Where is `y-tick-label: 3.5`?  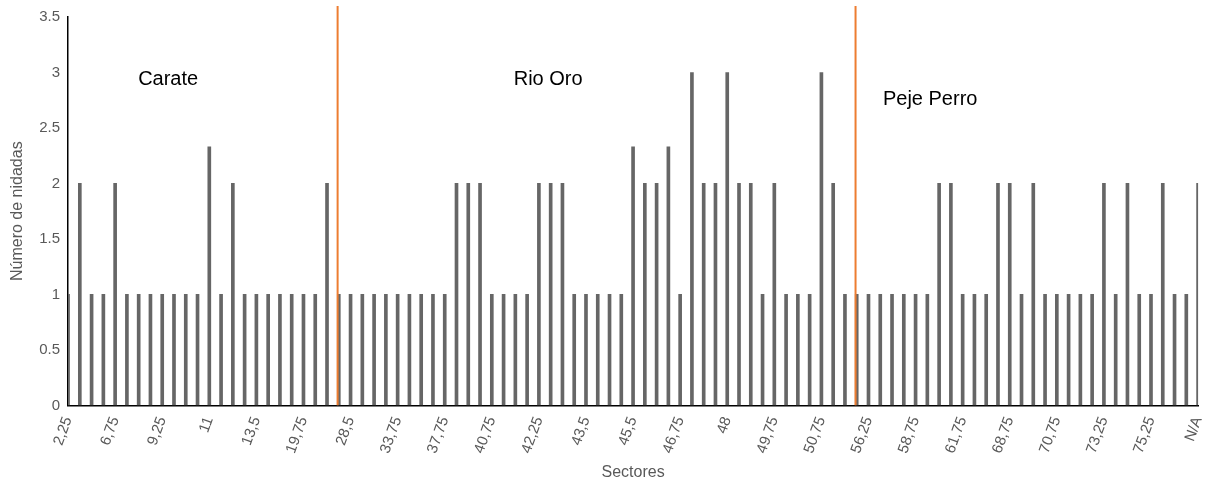
y-tick-label: 3.5 is located at coordinates (50, 16).